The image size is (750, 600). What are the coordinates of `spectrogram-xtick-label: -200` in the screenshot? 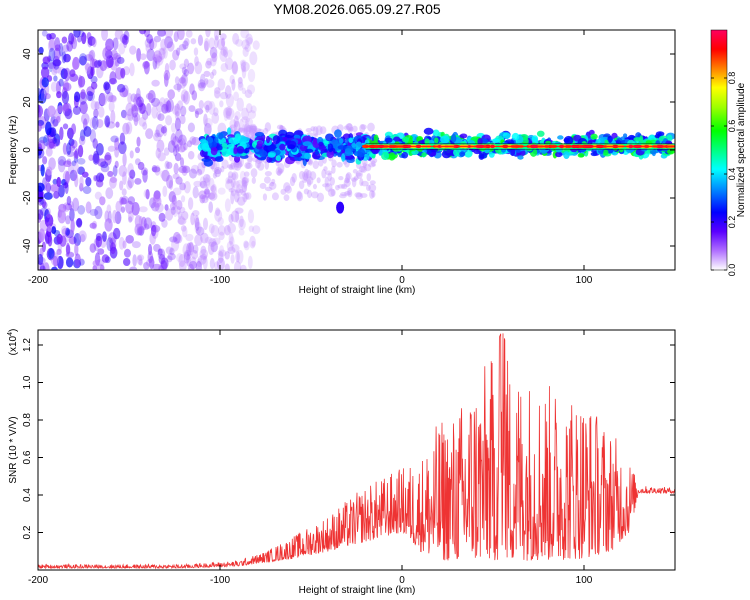 It's located at (38, 280).